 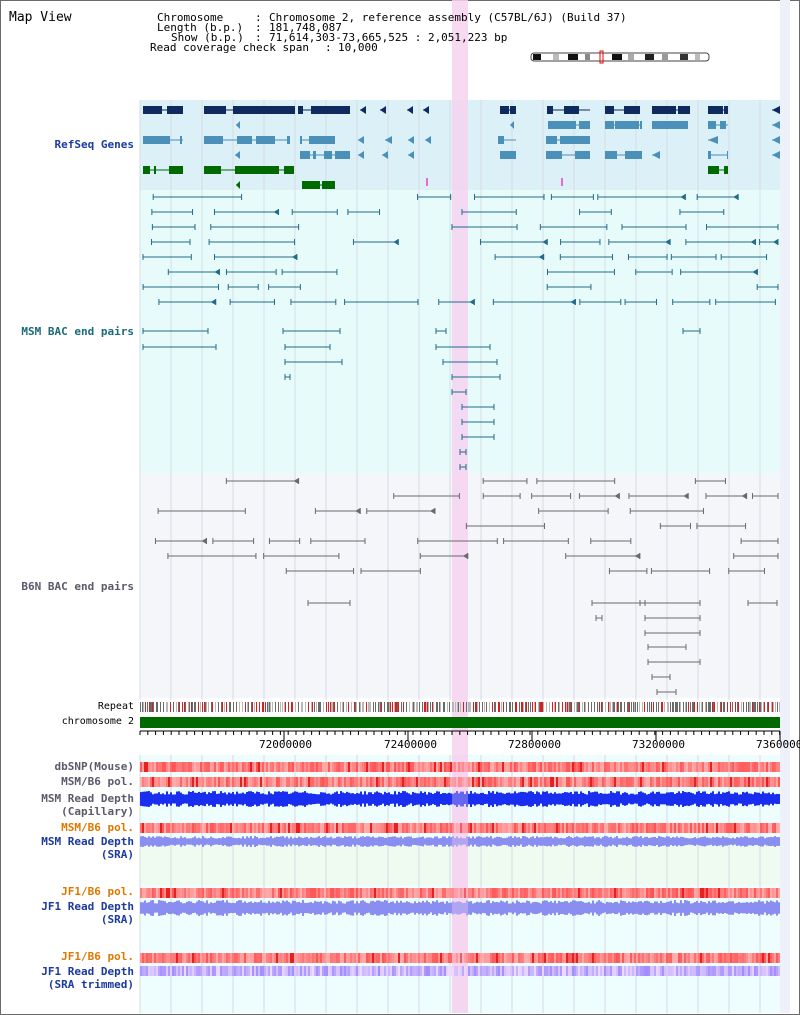 I want to click on track-label-refseq: RefSeq Genes, so click(x=94, y=144).